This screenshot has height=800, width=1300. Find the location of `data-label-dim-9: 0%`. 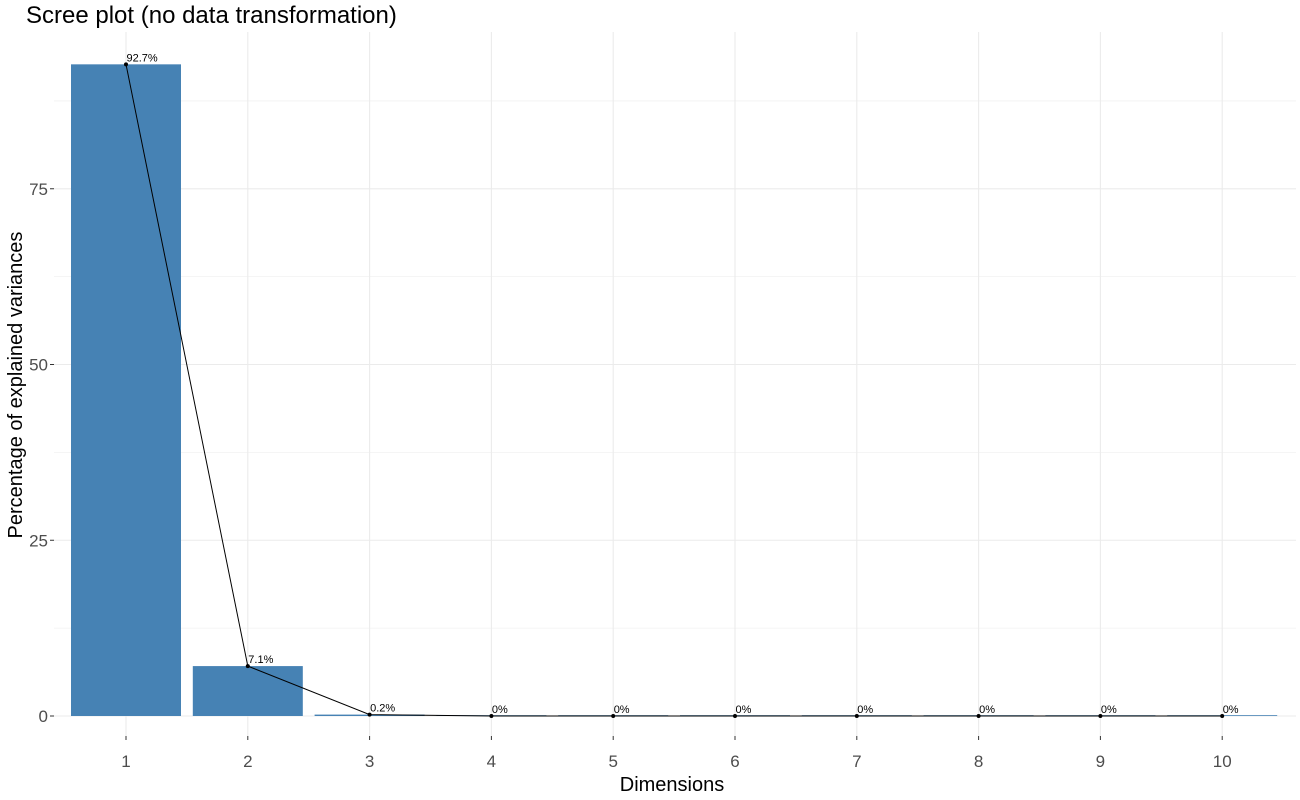

data-label-dim-9: 0% is located at coordinates (1109, 710).